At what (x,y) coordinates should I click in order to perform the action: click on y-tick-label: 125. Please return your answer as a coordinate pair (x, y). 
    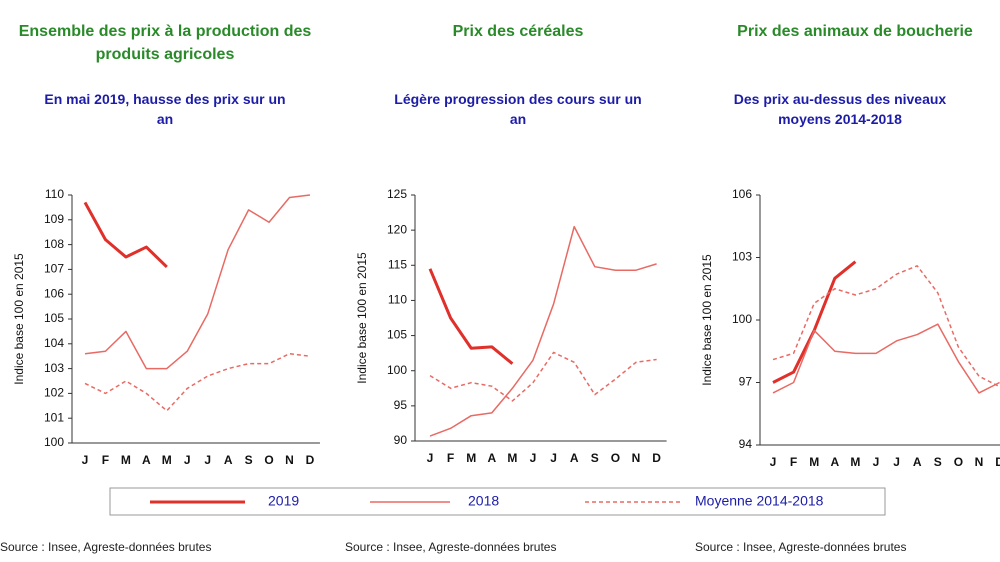
    Looking at the image, I should click on (397, 194).